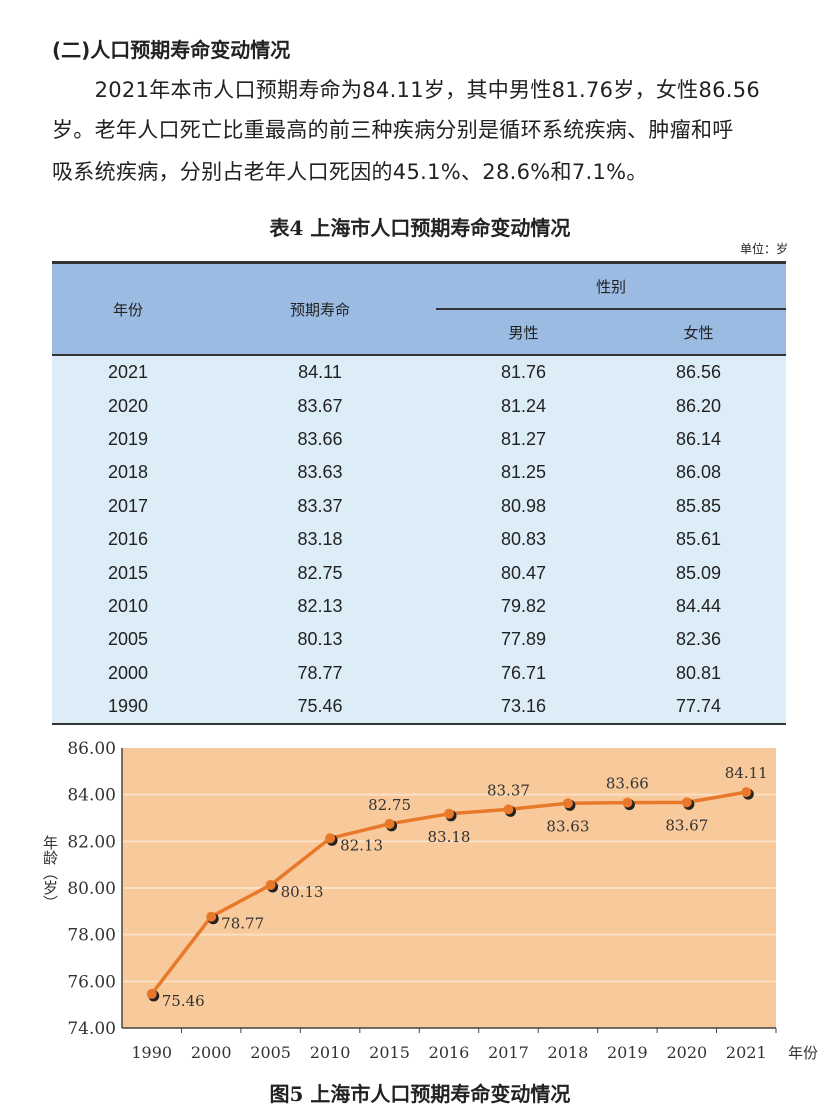 The height and width of the screenshot is (1120, 840). Describe the element at coordinates (350, 172) in the screenshot. I see `paragraph-line: 吸系统疾病，分别占老年人口死因的45.1%、28.6%和7.1%。` at that location.